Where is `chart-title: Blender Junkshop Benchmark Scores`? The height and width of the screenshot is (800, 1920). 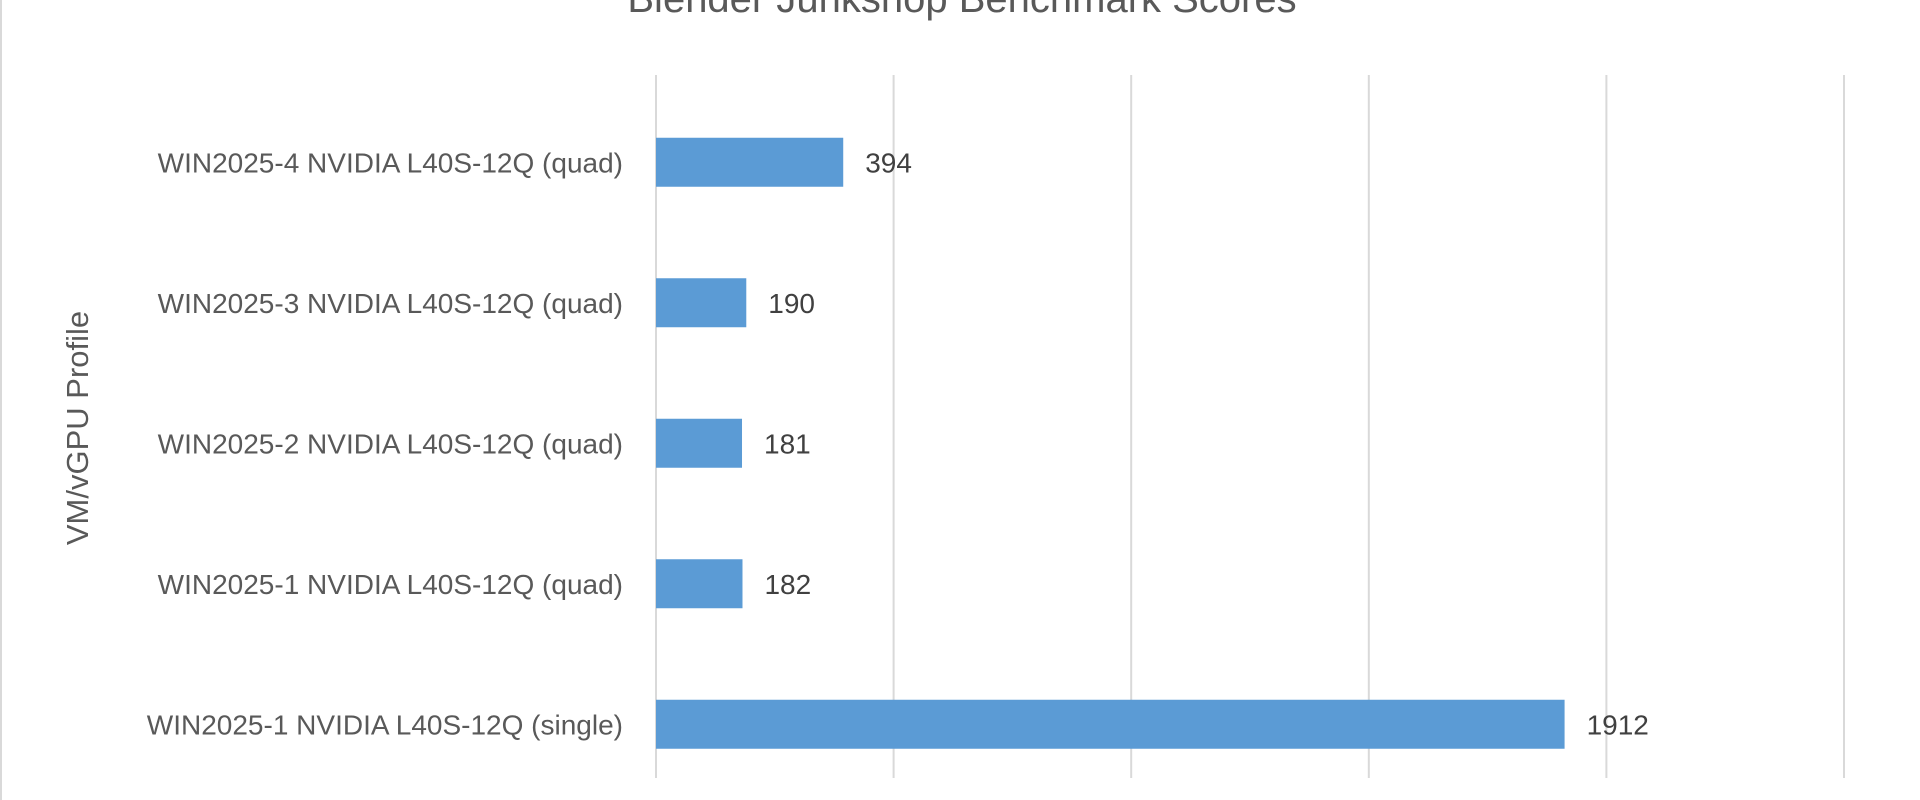
chart-title: Blender Junkshop Benchmark Scores is located at coordinates (961, 10).